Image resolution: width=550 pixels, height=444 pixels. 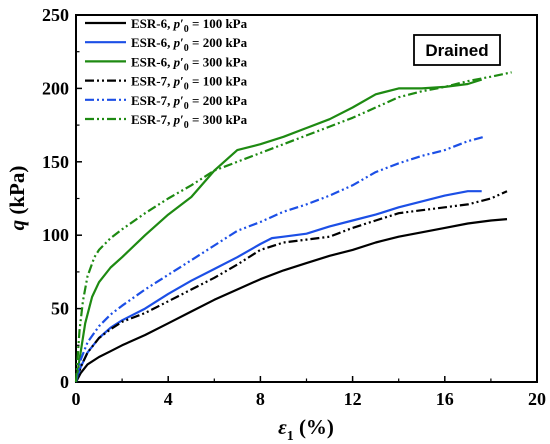 What do you see at coordinates (353, 399) in the screenshot?
I see `x-tick-label: 12` at bounding box center [353, 399].